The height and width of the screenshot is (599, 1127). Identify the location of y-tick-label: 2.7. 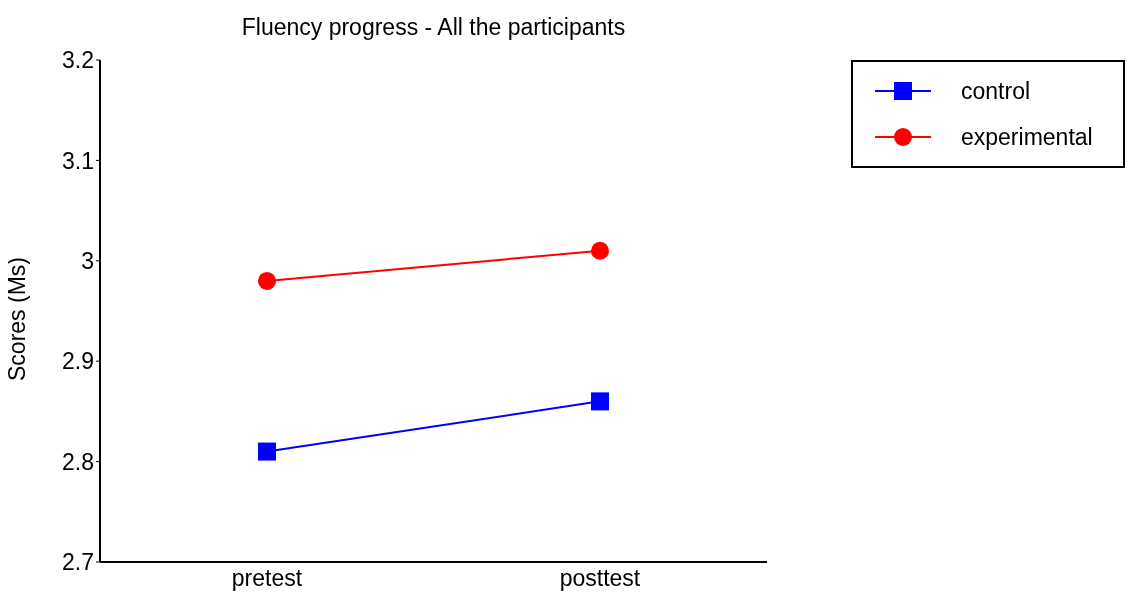
(78, 562).